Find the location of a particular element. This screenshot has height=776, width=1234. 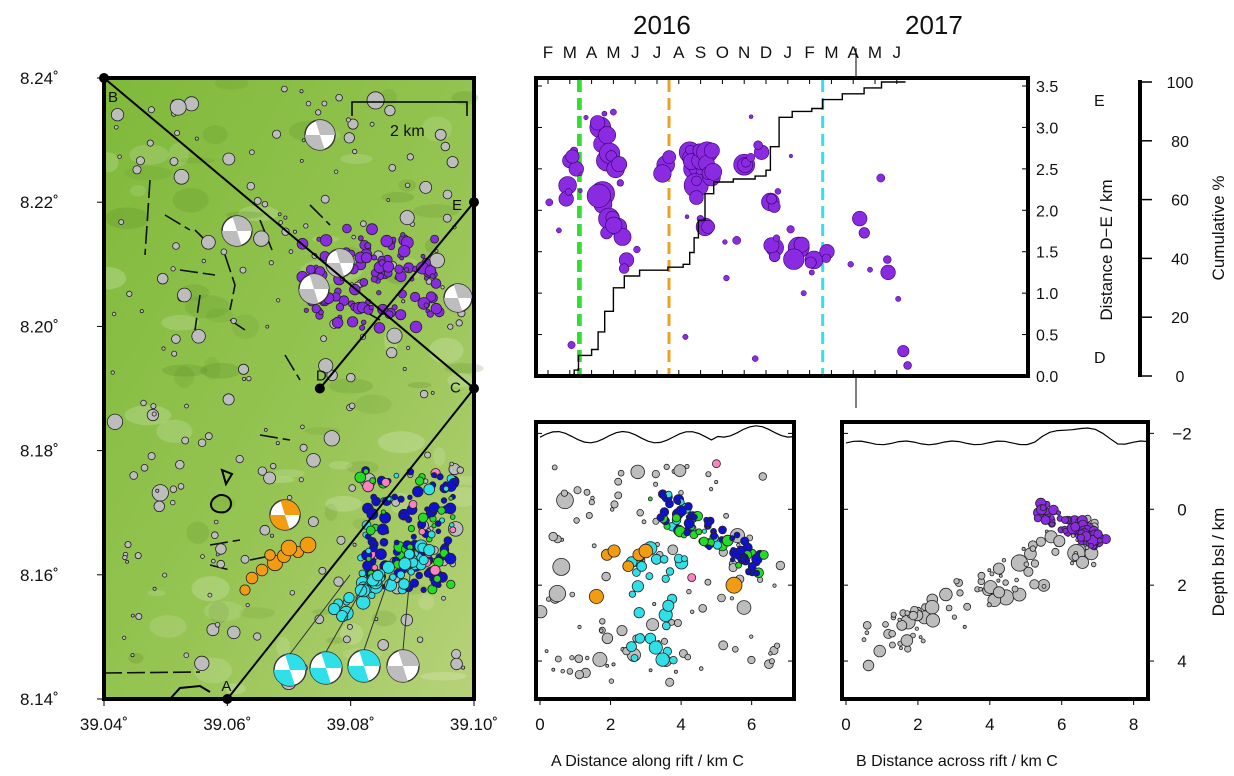

point-D is located at coordinates (319, 388).